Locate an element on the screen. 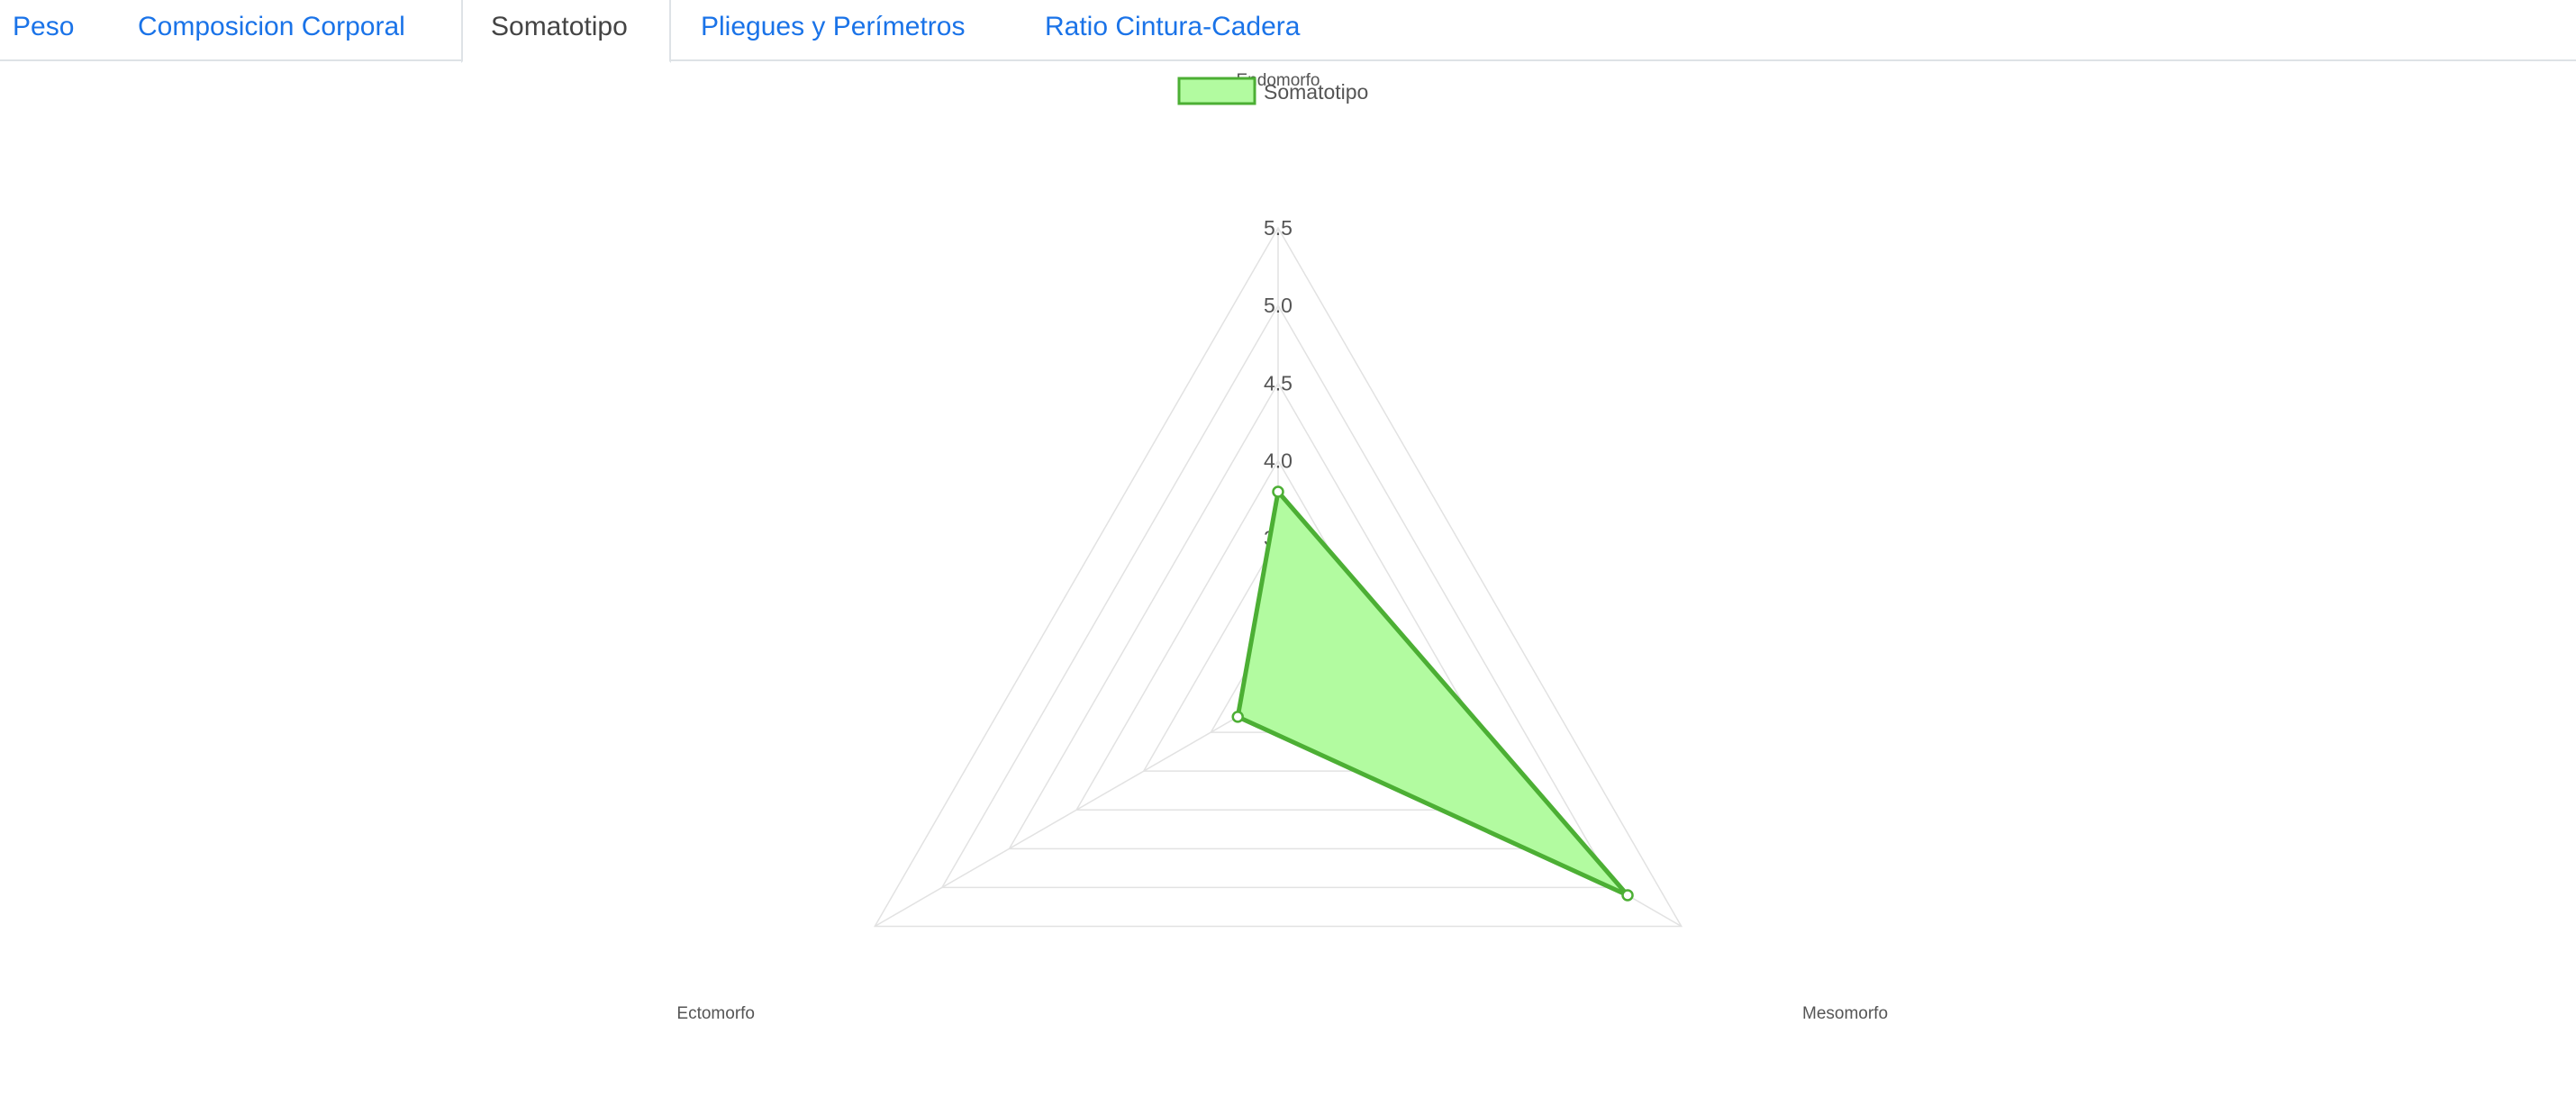 Image resolution: width=2576 pixels, height=1106 pixels. radar-tick-label: 5.0 is located at coordinates (1278, 305).